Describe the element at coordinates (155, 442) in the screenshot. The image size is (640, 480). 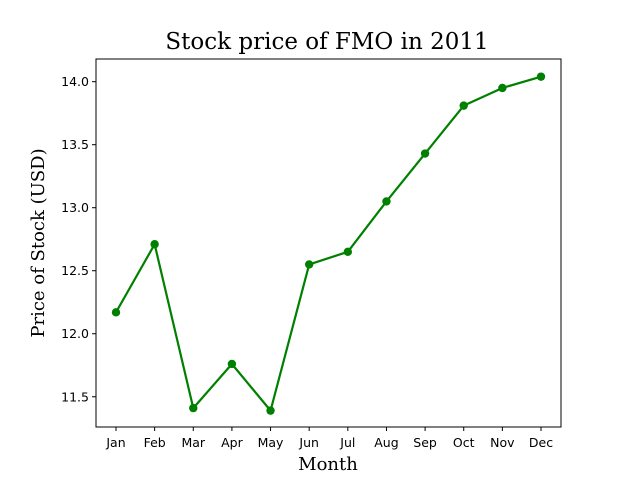
I see `x-tick-label: Feb` at that location.